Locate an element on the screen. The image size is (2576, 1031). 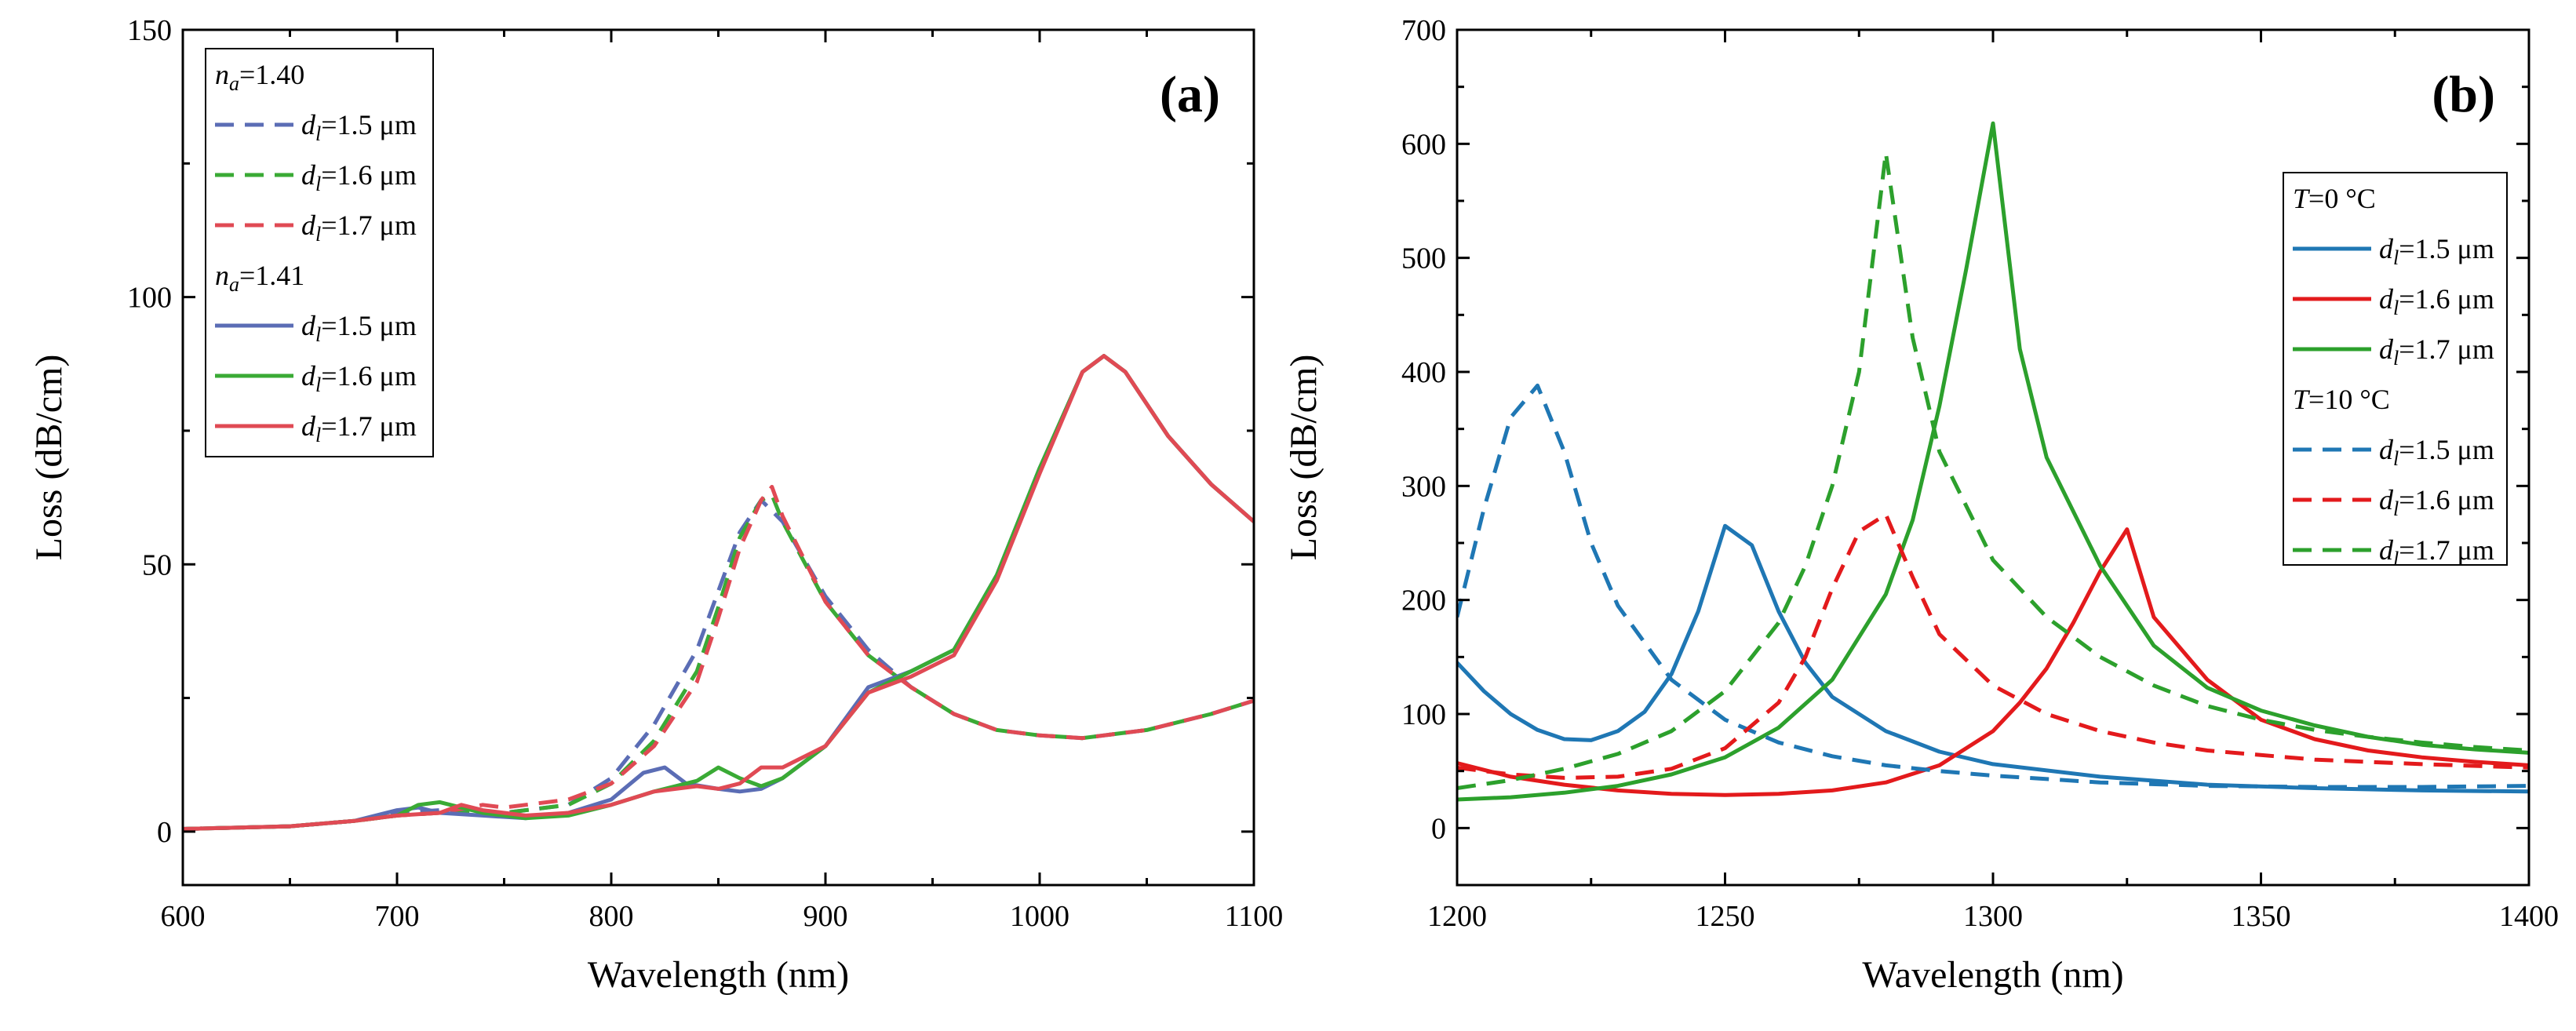
legend-group-title: T=10 °C is located at coordinates (2341, 400).